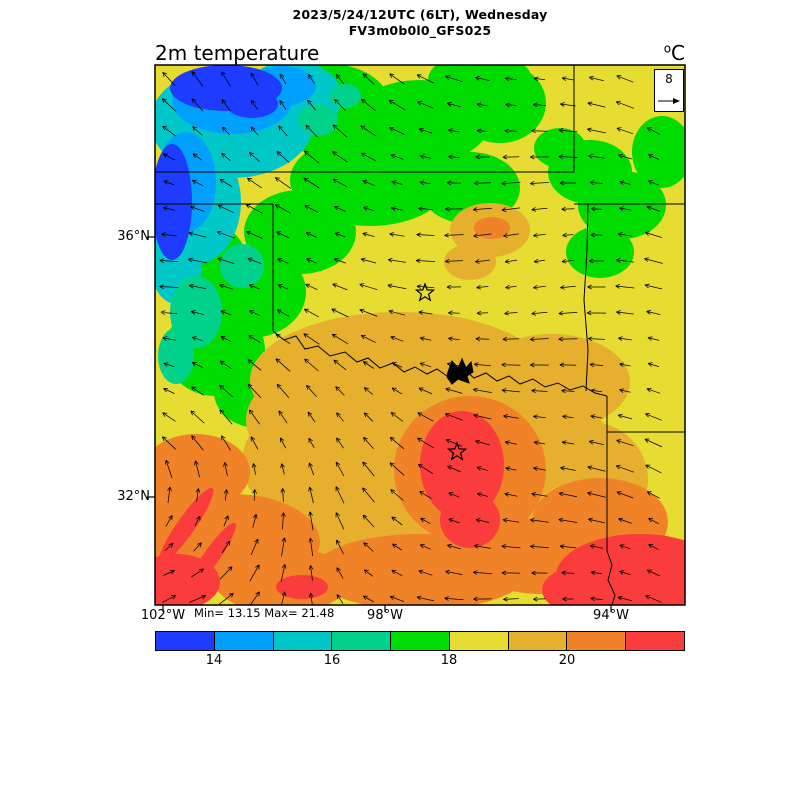 This screenshot has height=800, width=800. What do you see at coordinates (133, 236) in the screenshot?
I see `lat-tick-label-36n: 36°N` at bounding box center [133, 236].